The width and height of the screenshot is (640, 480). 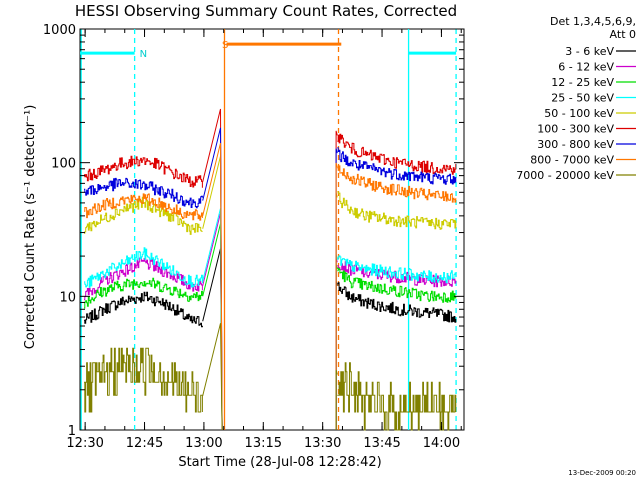 What do you see at coordinates (582, 82) in the screenshot?
I see `legend-entry-label: 12 - 25 keV` at bounding box center [582, 82].